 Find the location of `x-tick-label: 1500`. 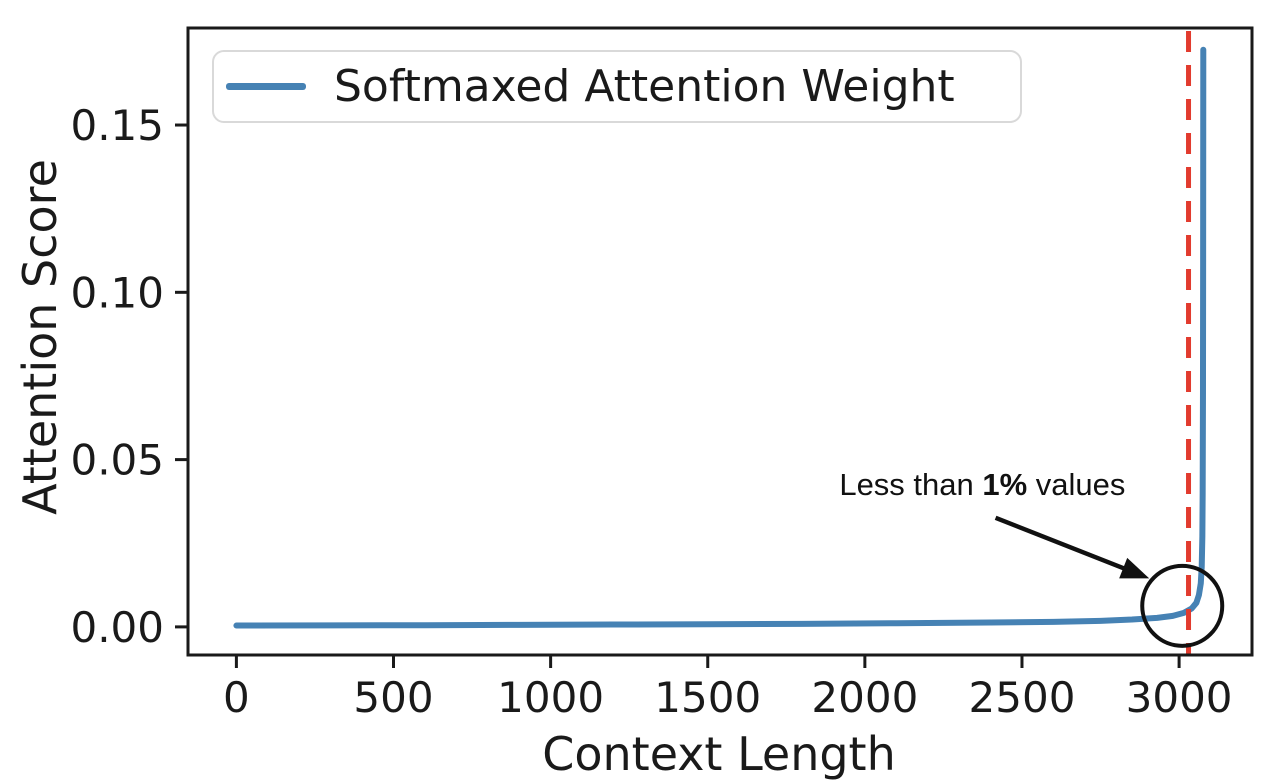

x-tick-label: 1500 is located at coordinates (707, 697).